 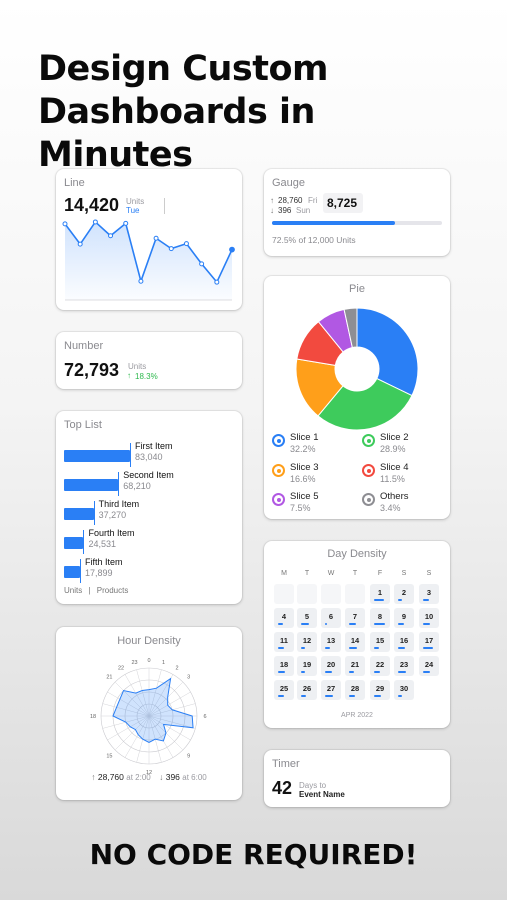 What do you see at coordinates (289, 183) in the screenshot?
I see `gauge-widget-title: Gauge` at bounding box center [289, 183].